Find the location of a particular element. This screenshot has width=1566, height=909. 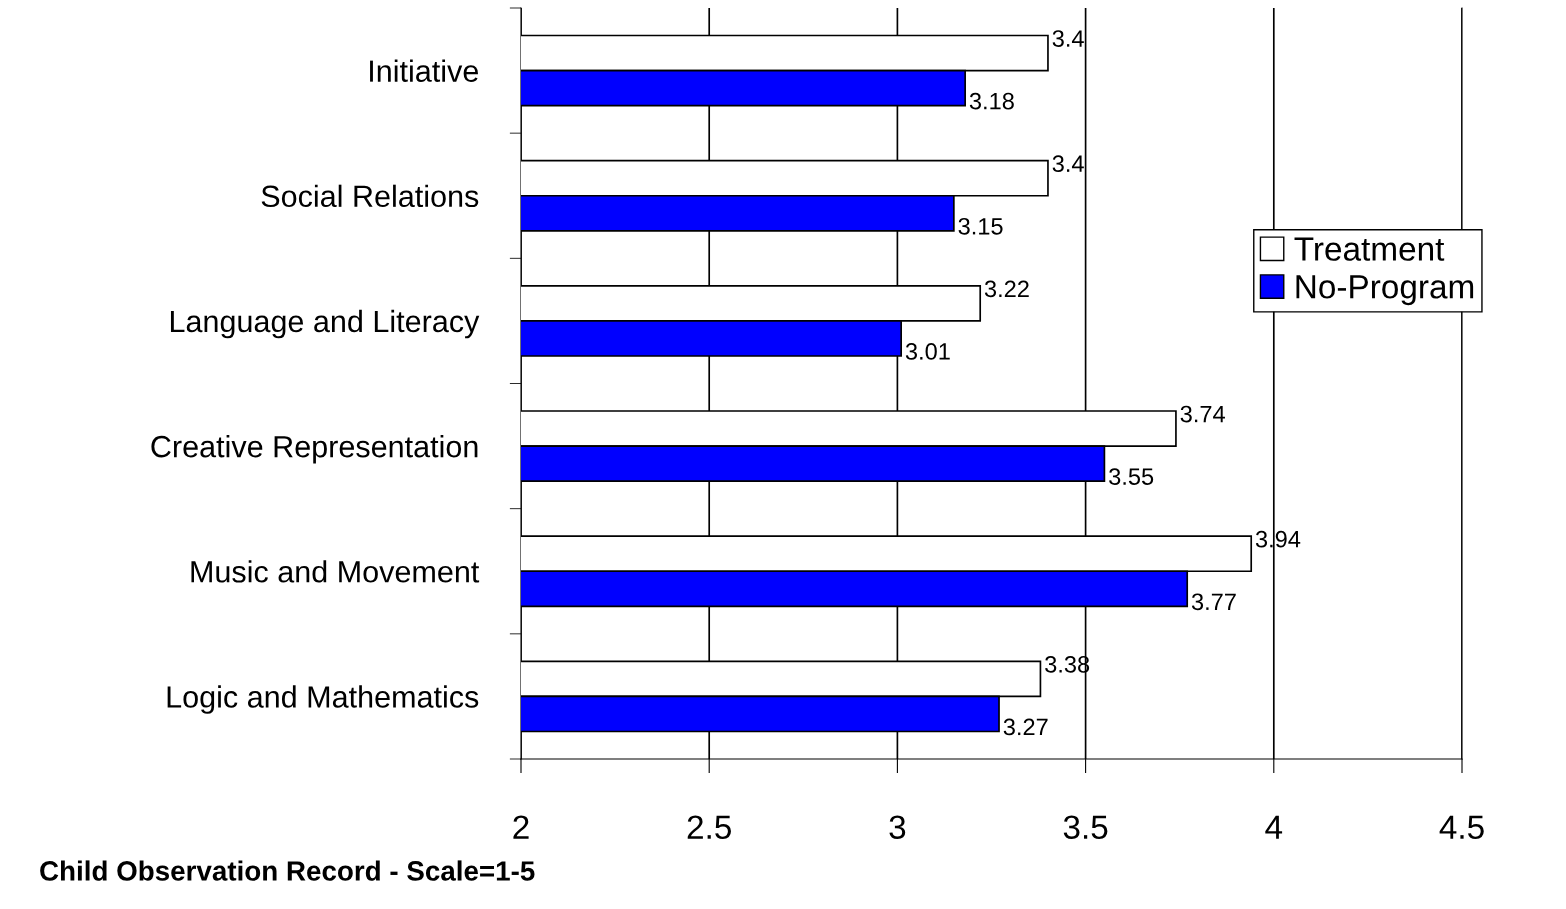

x-tick-label: 3.5 is located at coordinates (1085, 827).